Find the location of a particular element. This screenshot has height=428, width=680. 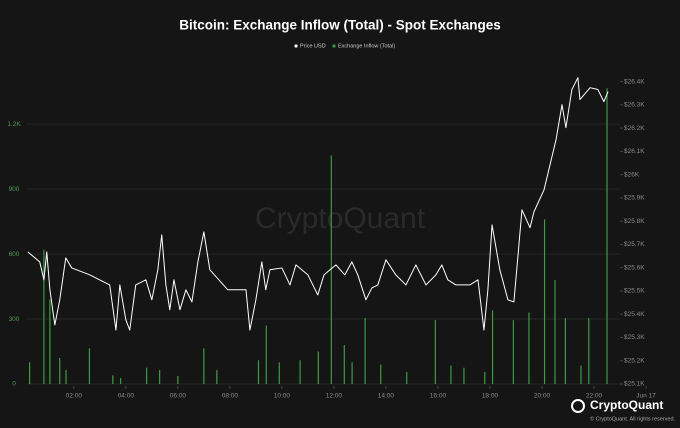

y2-tick-label: $25.6K is located at coordinates (634, 267).